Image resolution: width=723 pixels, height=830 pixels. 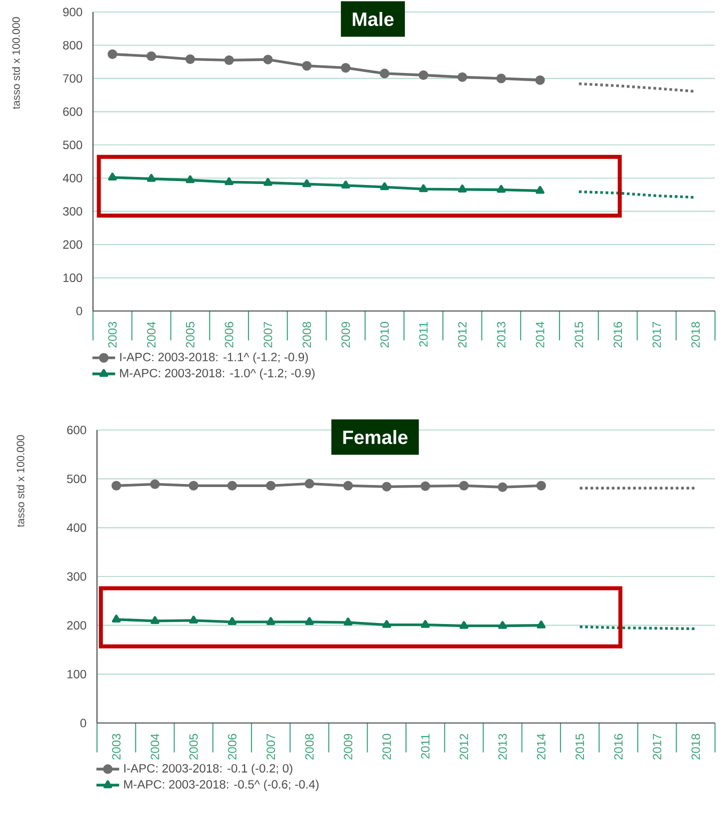 What do you see at coordinates (217, 374) in the screenshot?
I see `legend-label: M-APC: 2003-2018: -1.0^ (-1.2; -0.9)` at bounding box center [217, 374].